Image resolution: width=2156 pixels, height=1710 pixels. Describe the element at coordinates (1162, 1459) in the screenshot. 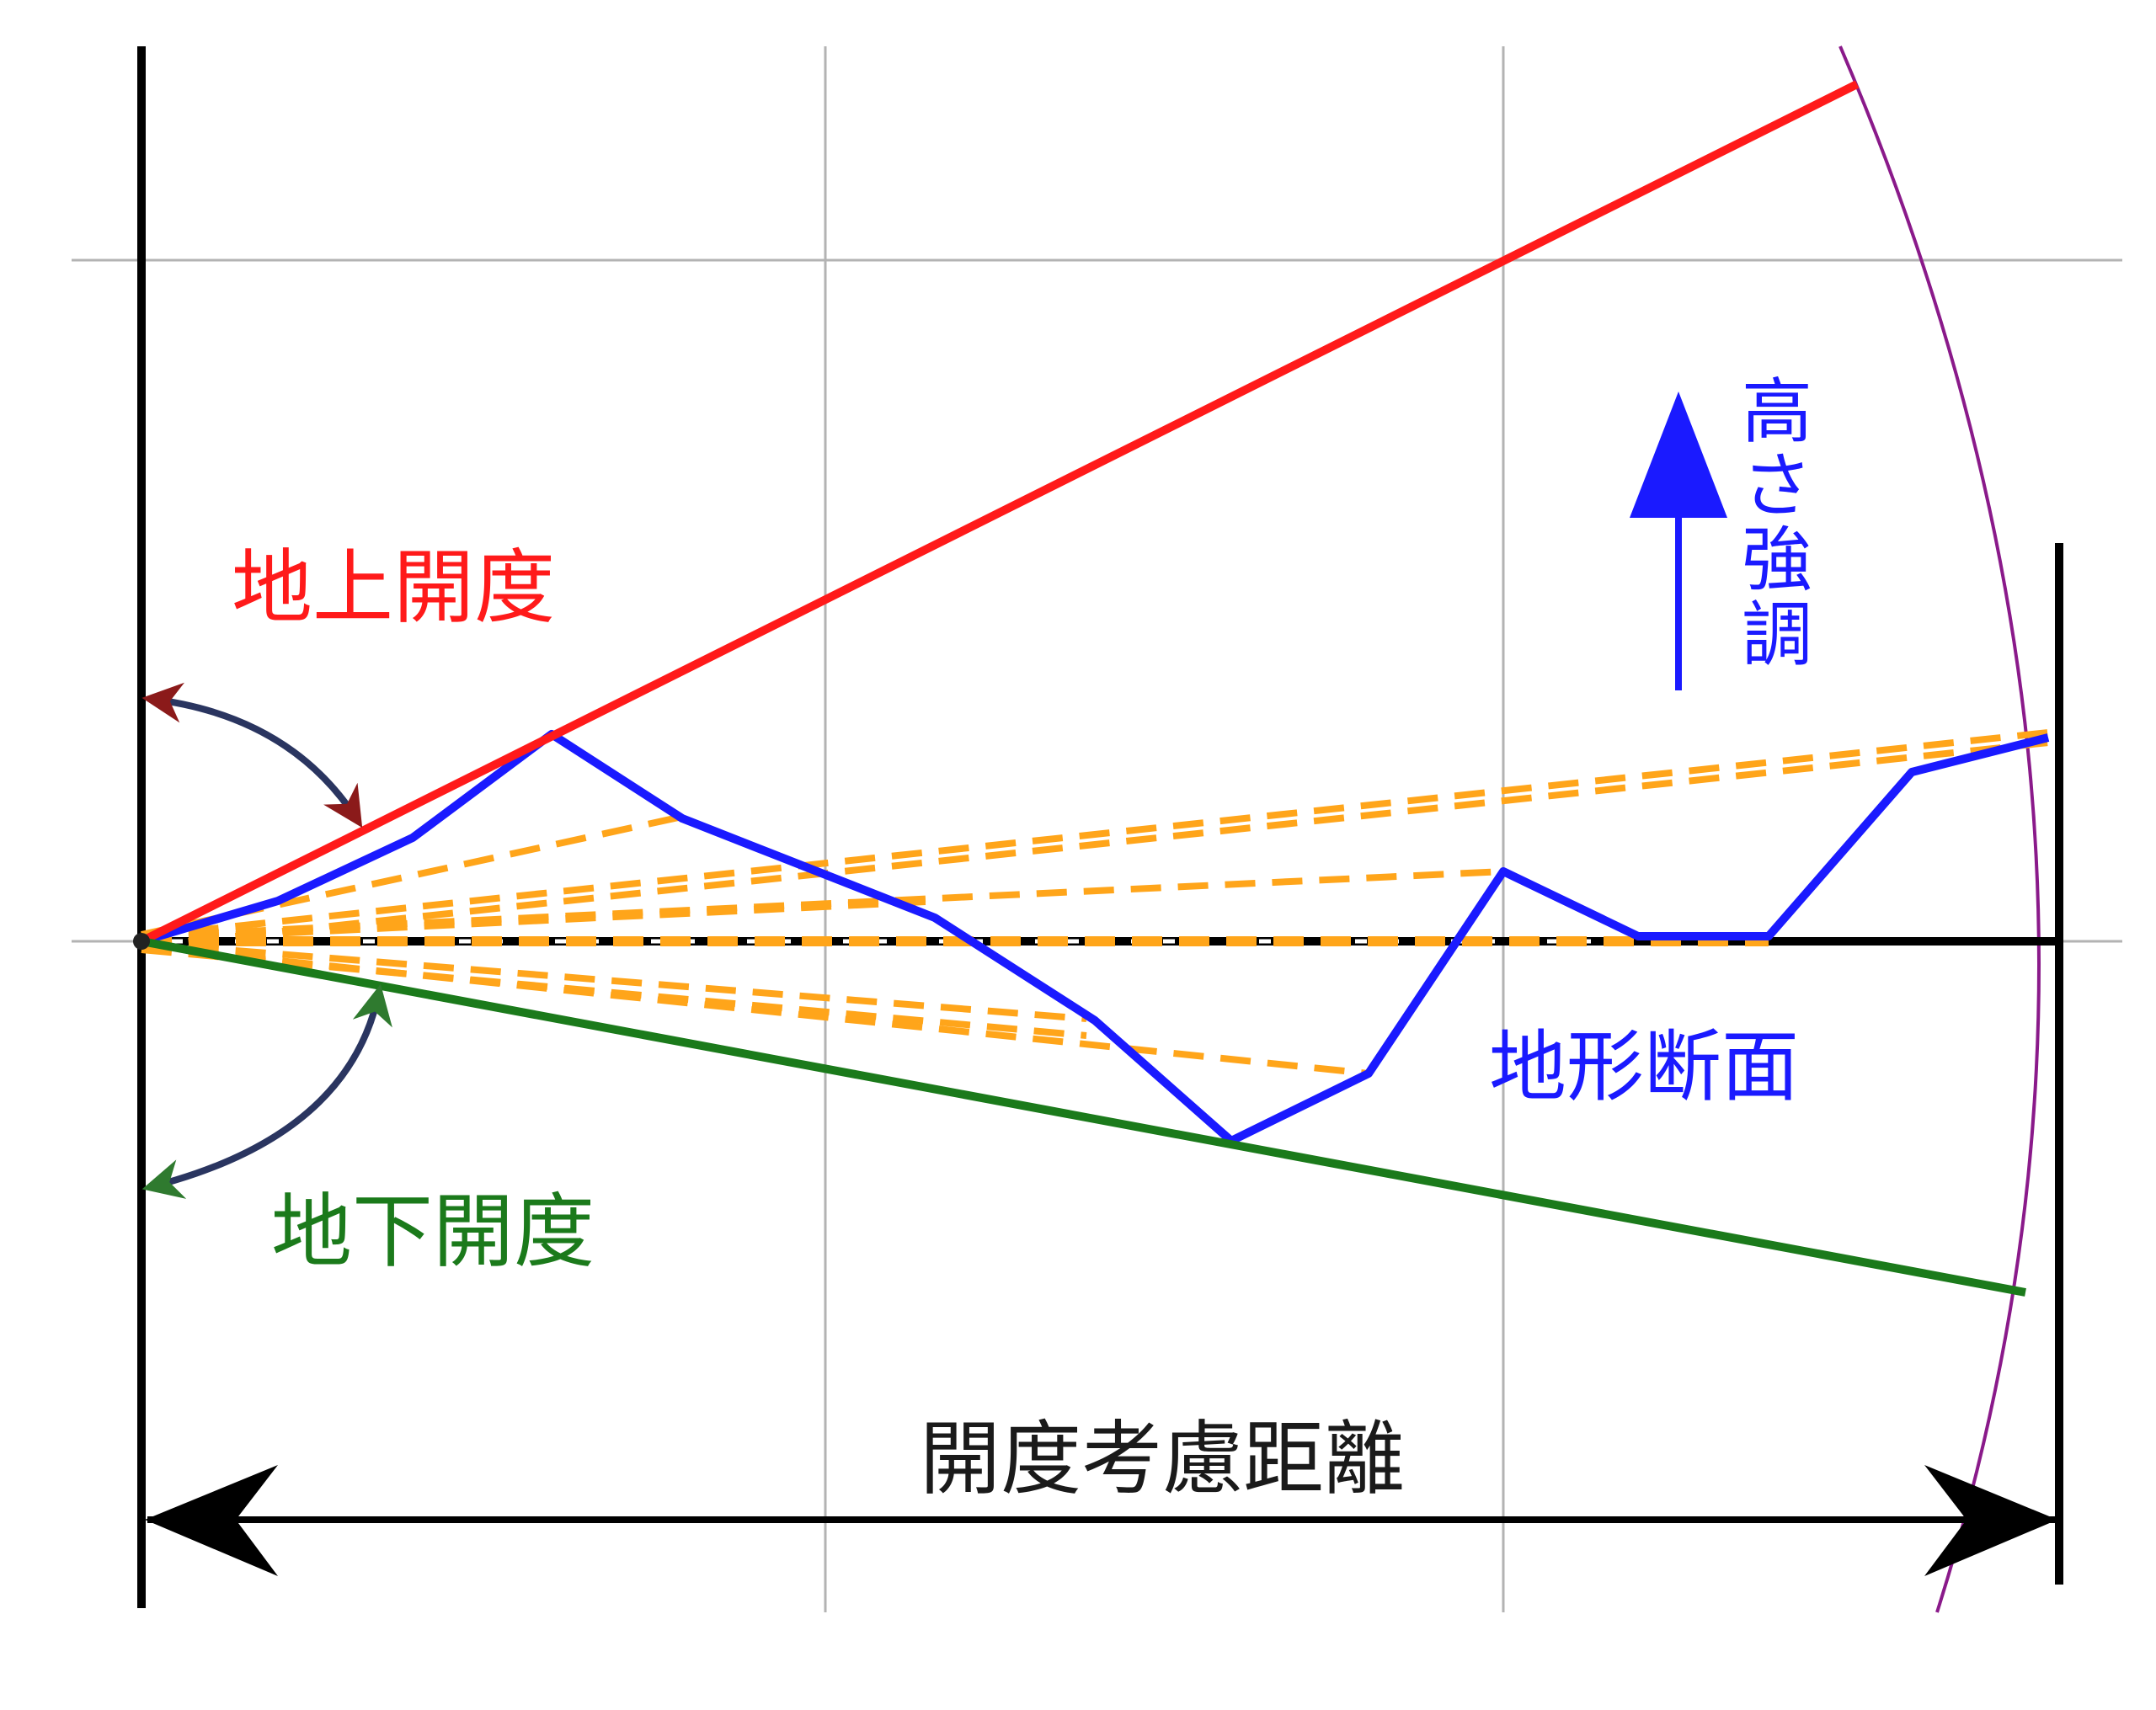

I see `consideration-distance-label: 開度考慮距離` at that location.